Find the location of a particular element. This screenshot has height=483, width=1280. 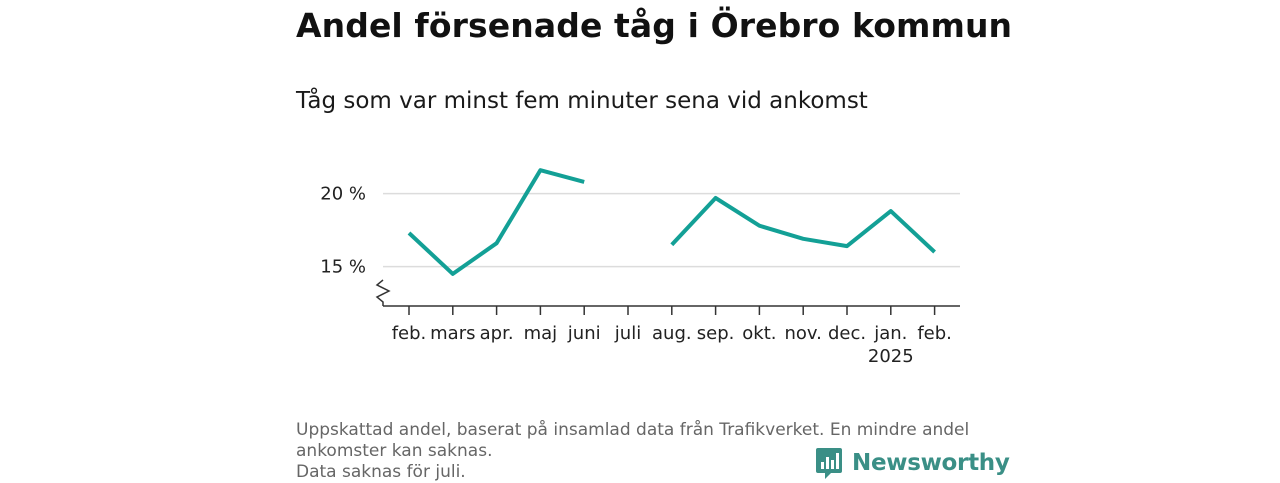

y-tick-label: 20 % is located at coordinates (343, 194).